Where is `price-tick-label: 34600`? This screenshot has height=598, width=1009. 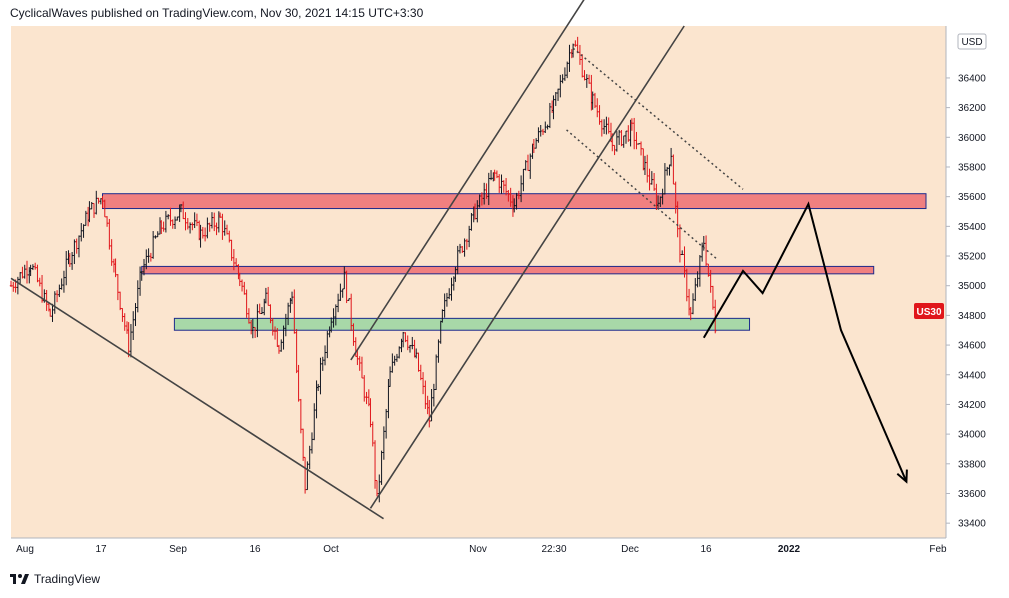 price-tick-label: 34600 is located at coordinates (972, 346).